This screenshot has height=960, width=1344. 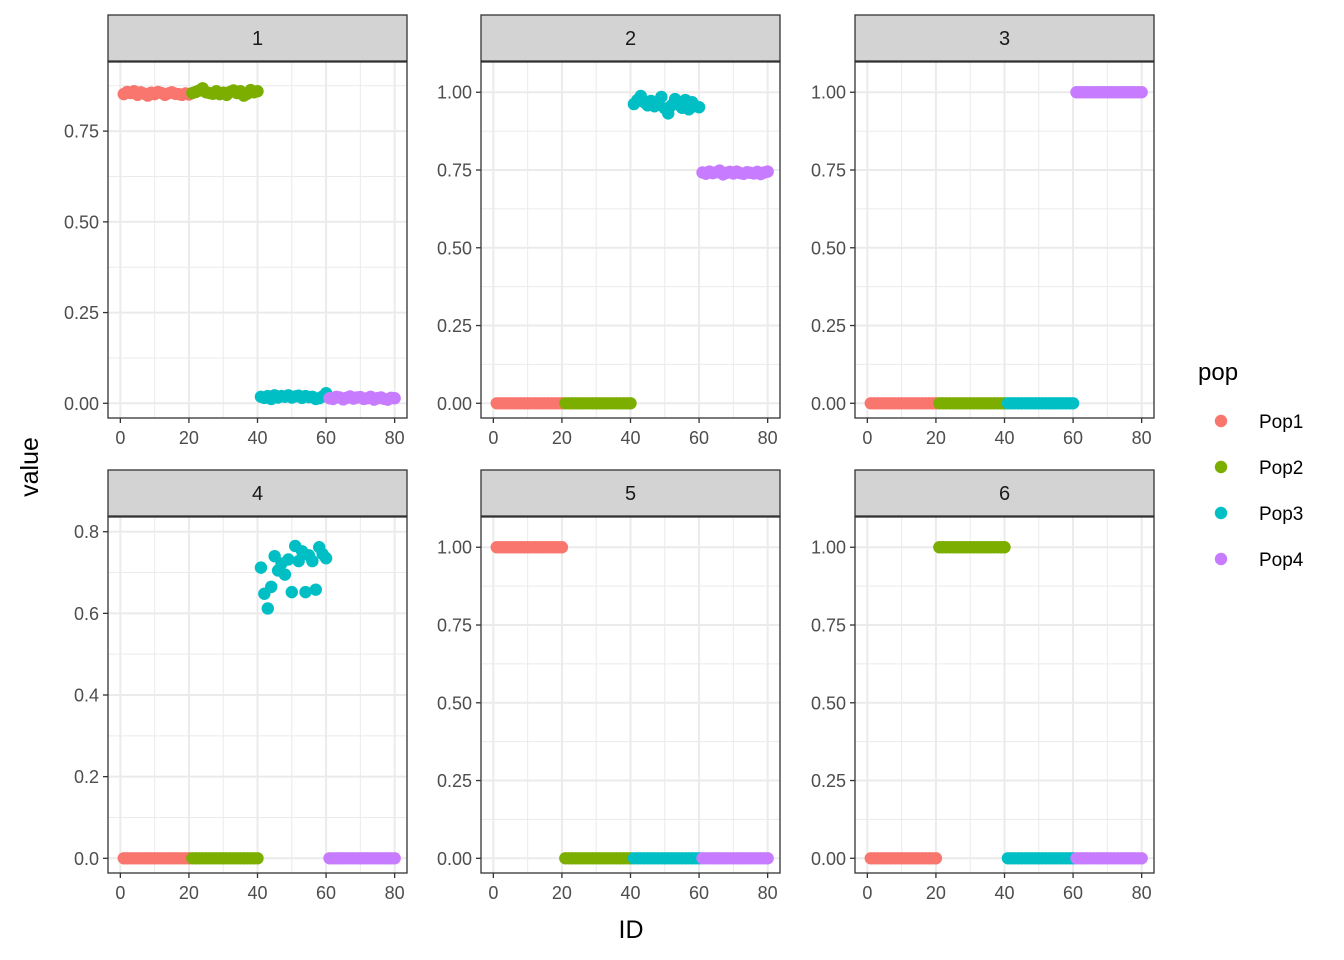 What do you see at coordinates (86, 859) in the screenshot?
I see `y-tick-label: 0.0` at bounding box center [86, 859].